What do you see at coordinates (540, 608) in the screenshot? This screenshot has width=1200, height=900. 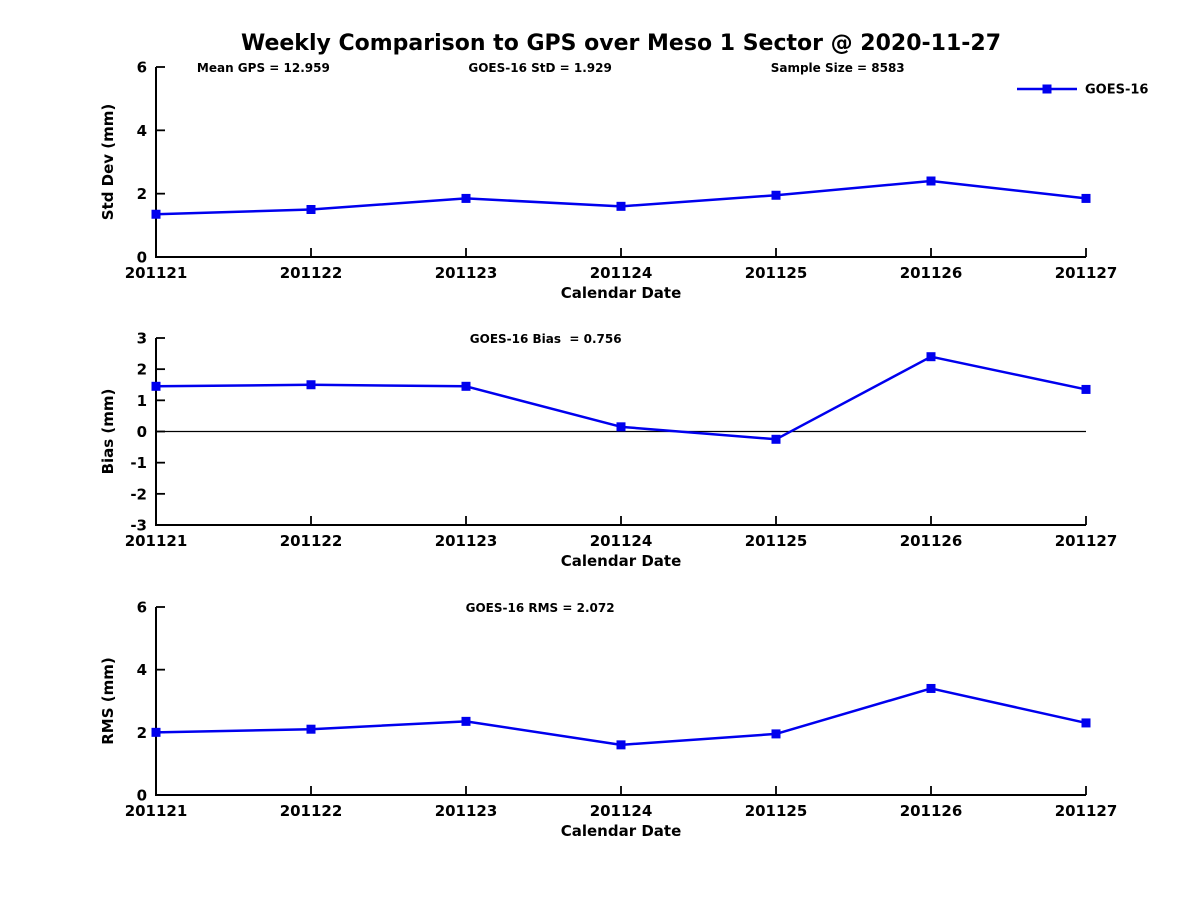 I see `annotation: GOES-16 RMS = 2.072` at bounding box center [540, 608].